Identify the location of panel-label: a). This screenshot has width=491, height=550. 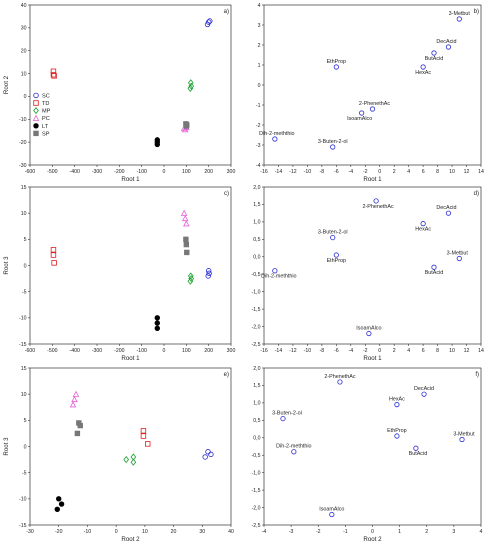
(226, 12).